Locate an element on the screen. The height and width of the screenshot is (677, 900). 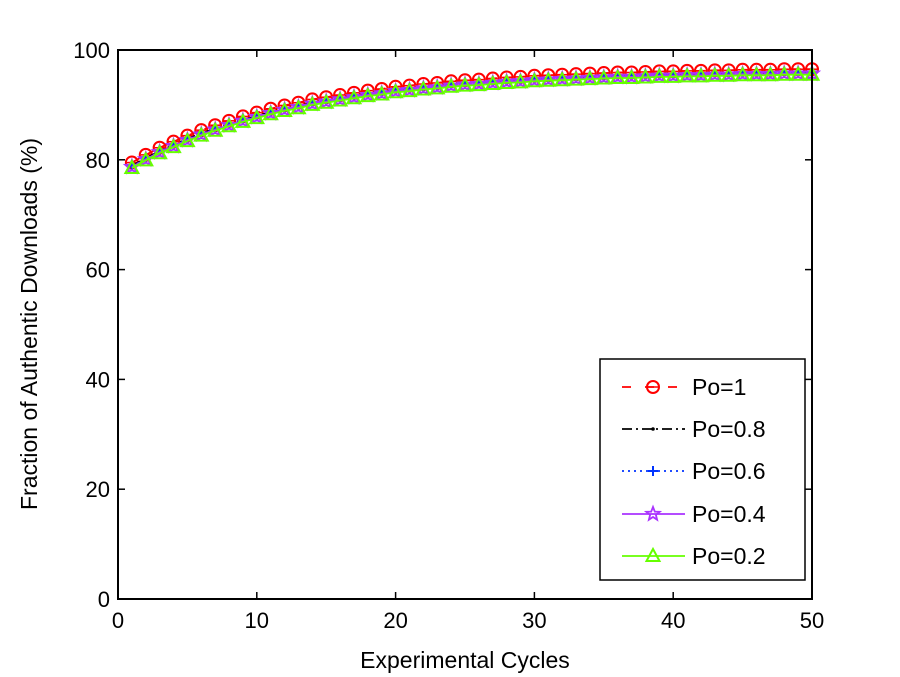
legend-entry: Po=0.8 is located at coordinates (694, 429).